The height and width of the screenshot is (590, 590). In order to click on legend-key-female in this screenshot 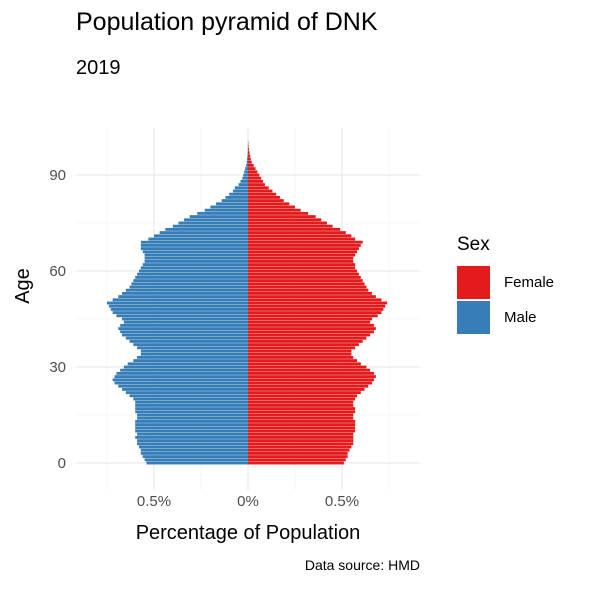, I will do `click(473, 282)`.